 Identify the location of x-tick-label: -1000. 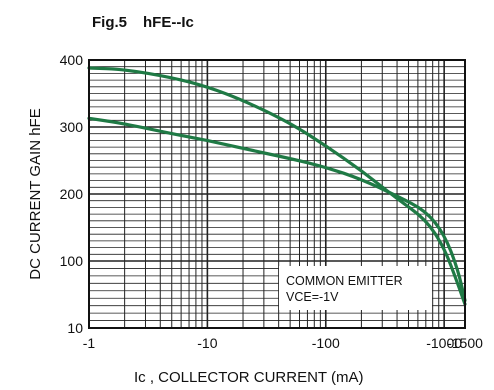
(444, 343).